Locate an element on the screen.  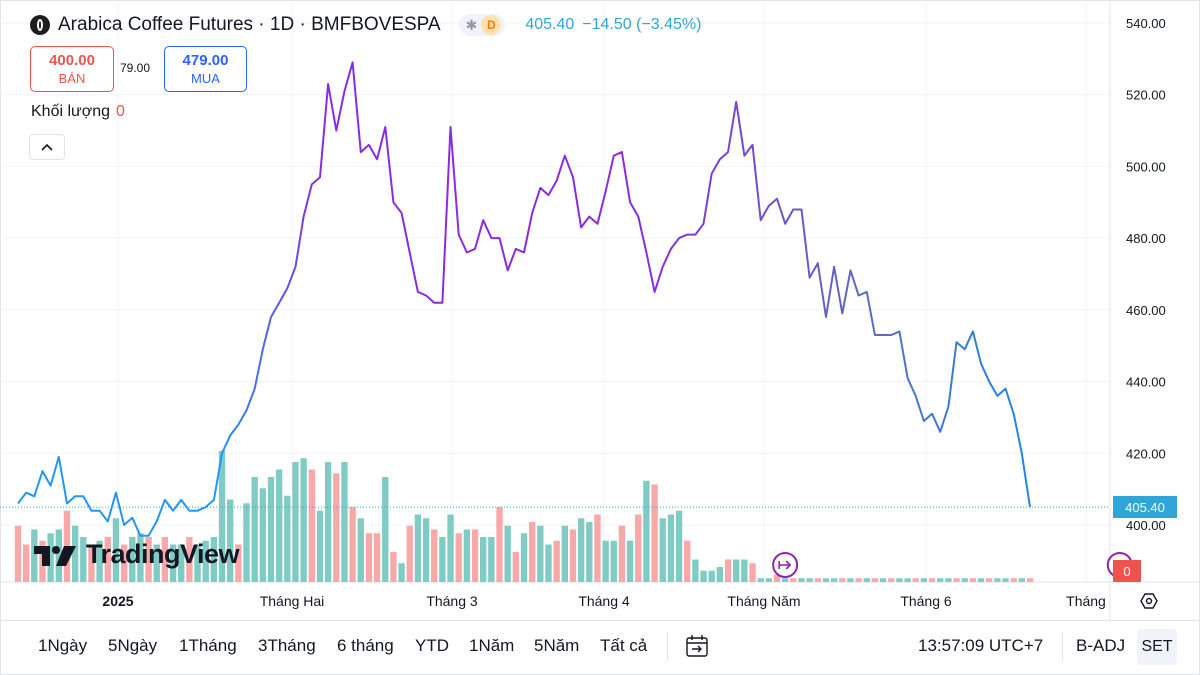
tradingview-logo-icon is located at coordinates (55, 555).